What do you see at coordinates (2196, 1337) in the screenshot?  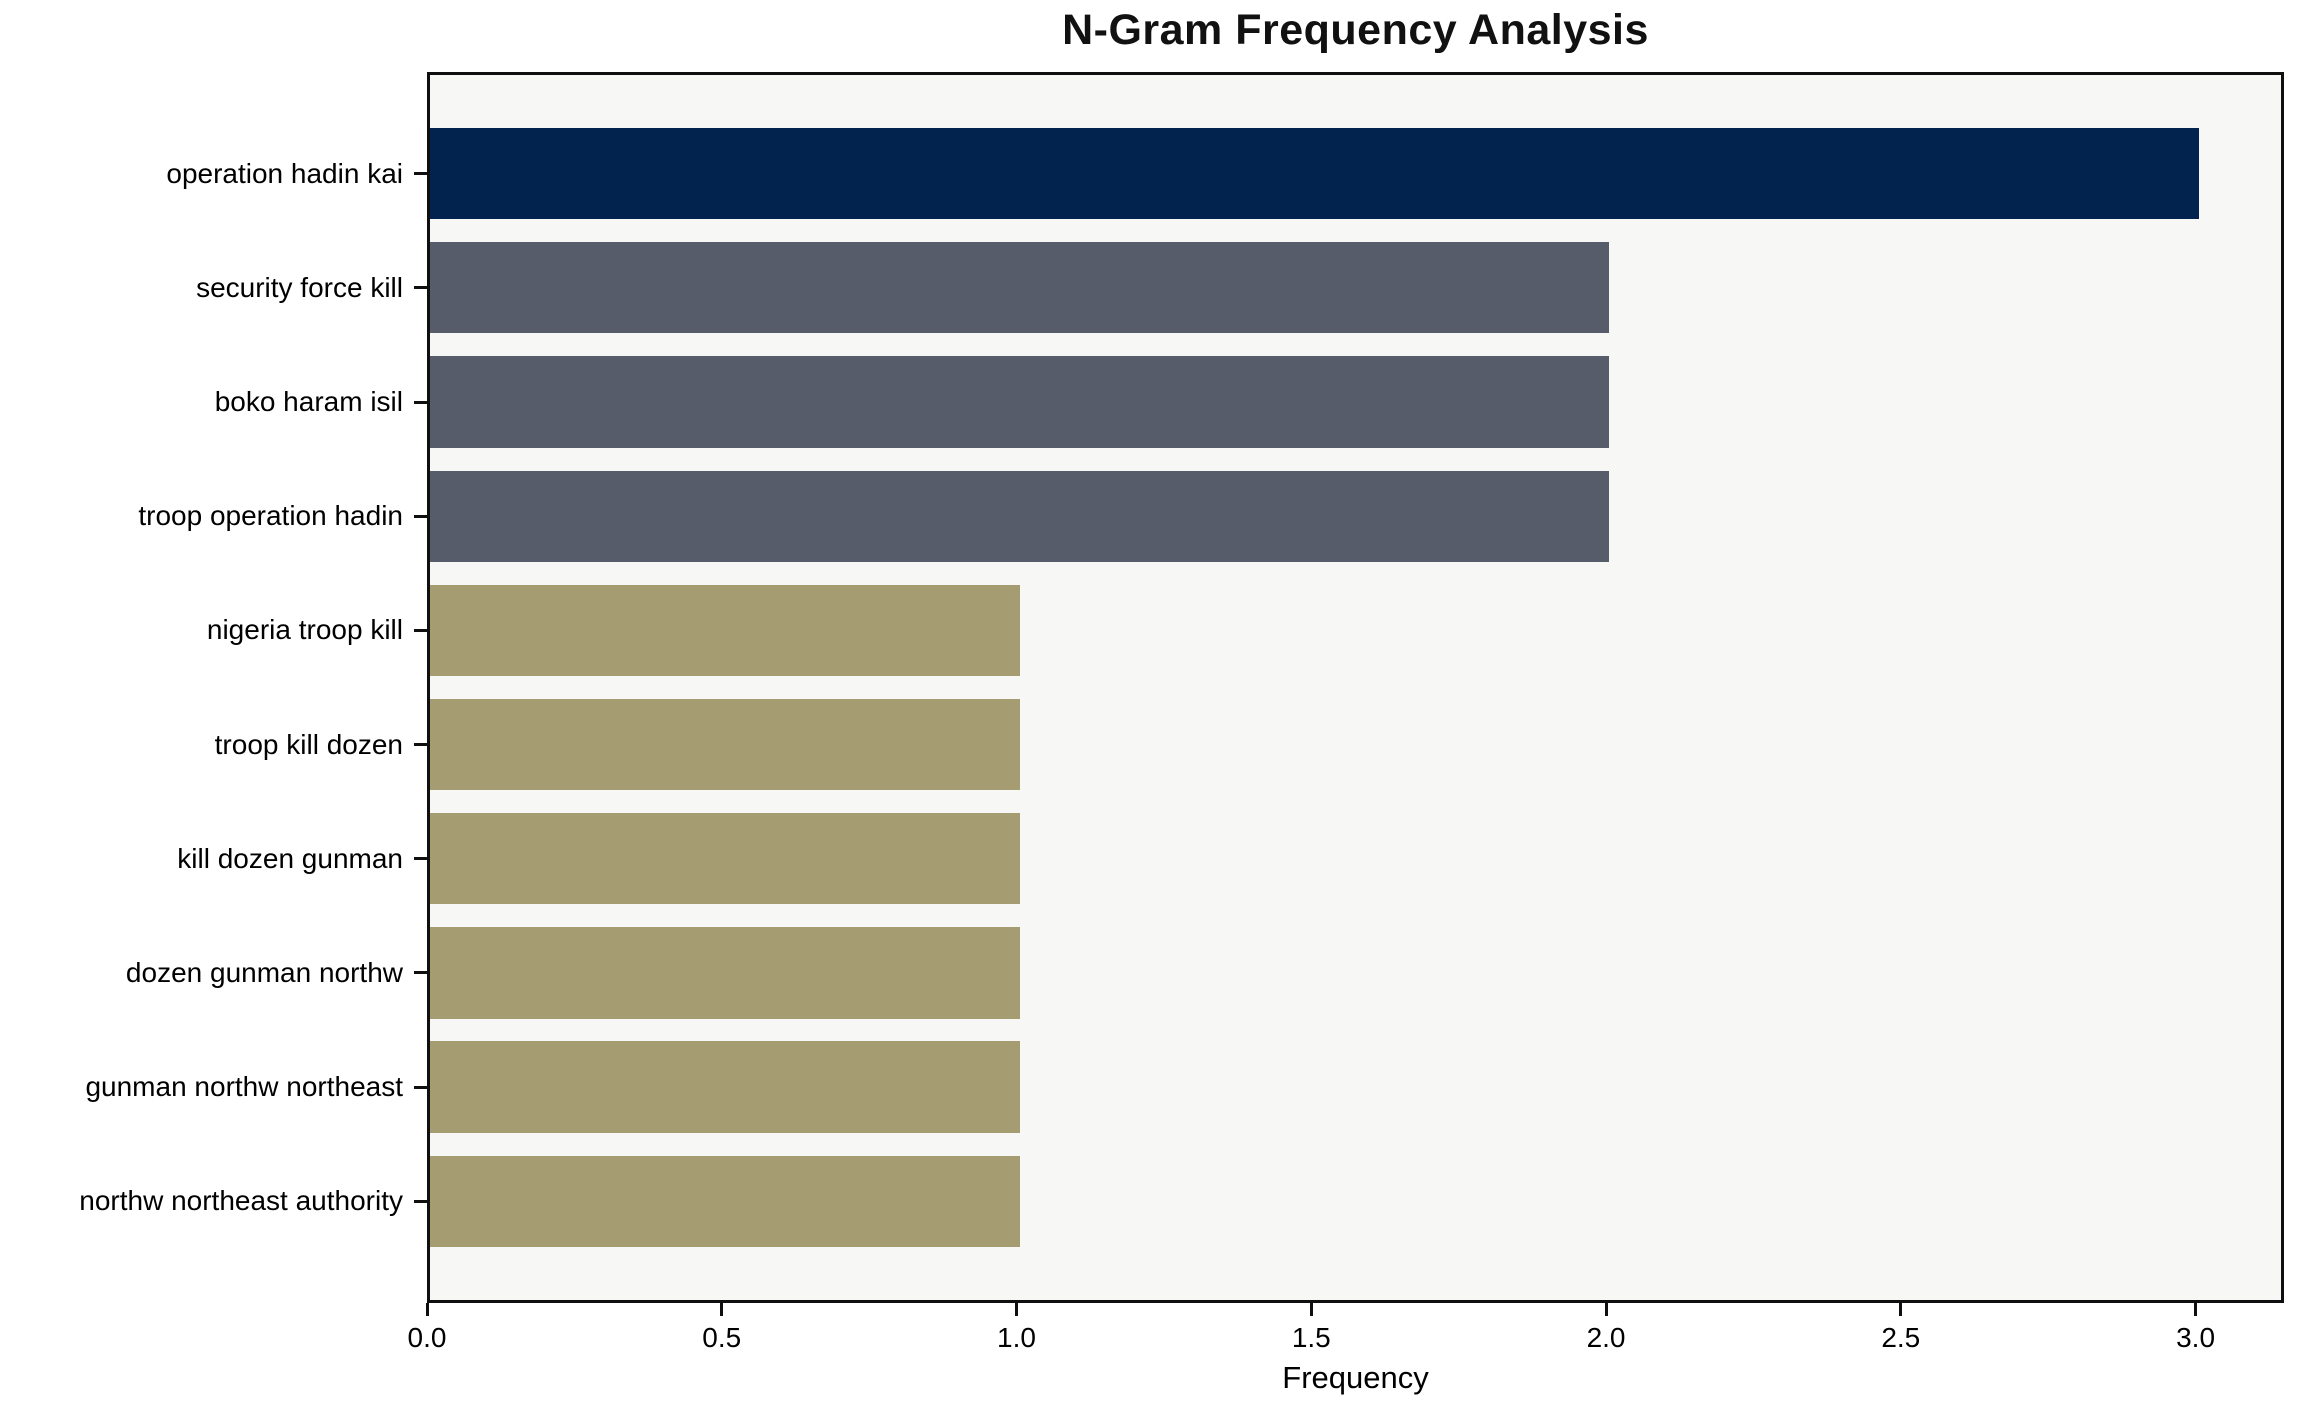 I see `x-tick-label: 3.0` at bounding box center [2196, 1337].